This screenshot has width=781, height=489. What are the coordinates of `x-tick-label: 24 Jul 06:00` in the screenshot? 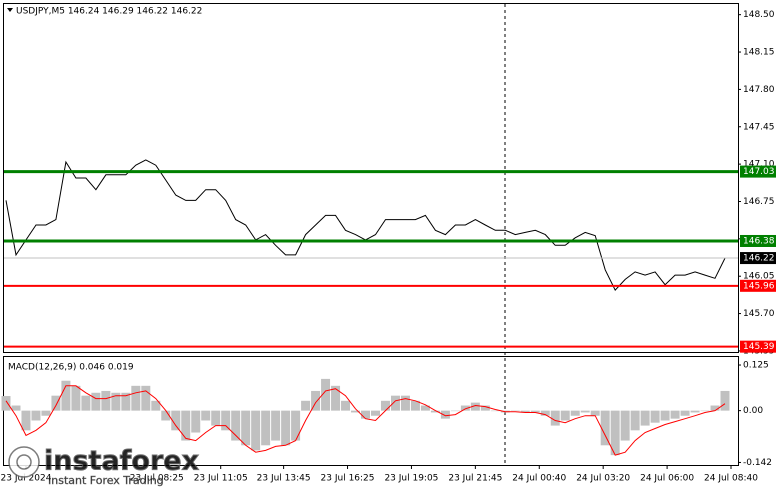 It's located at (667, 479).